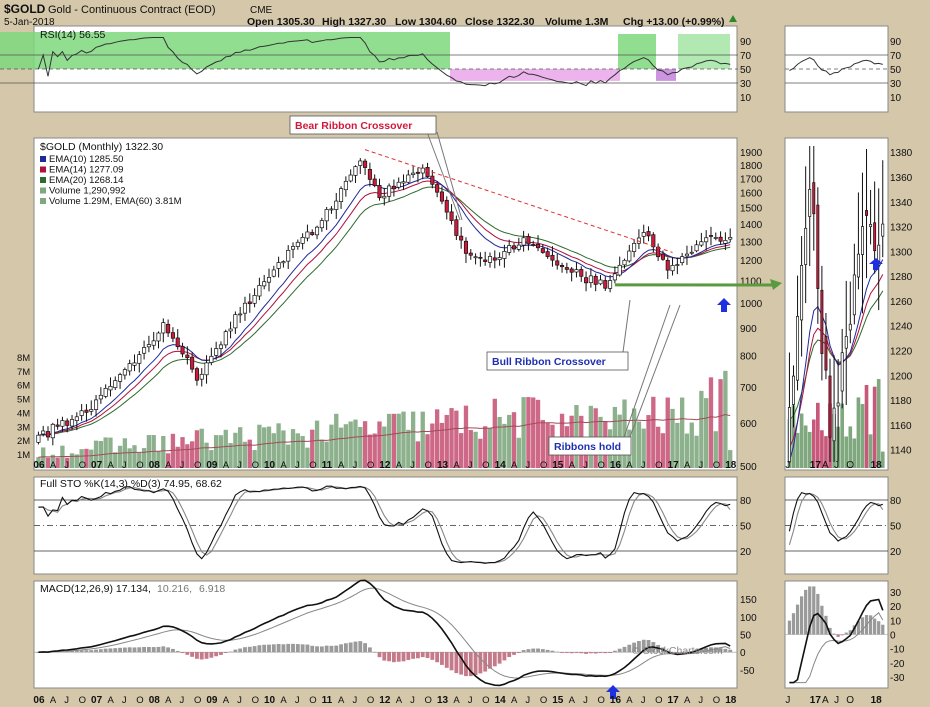 The image size is (930, 707). I want to click on price-axis-year: 10, so click(270, 465).